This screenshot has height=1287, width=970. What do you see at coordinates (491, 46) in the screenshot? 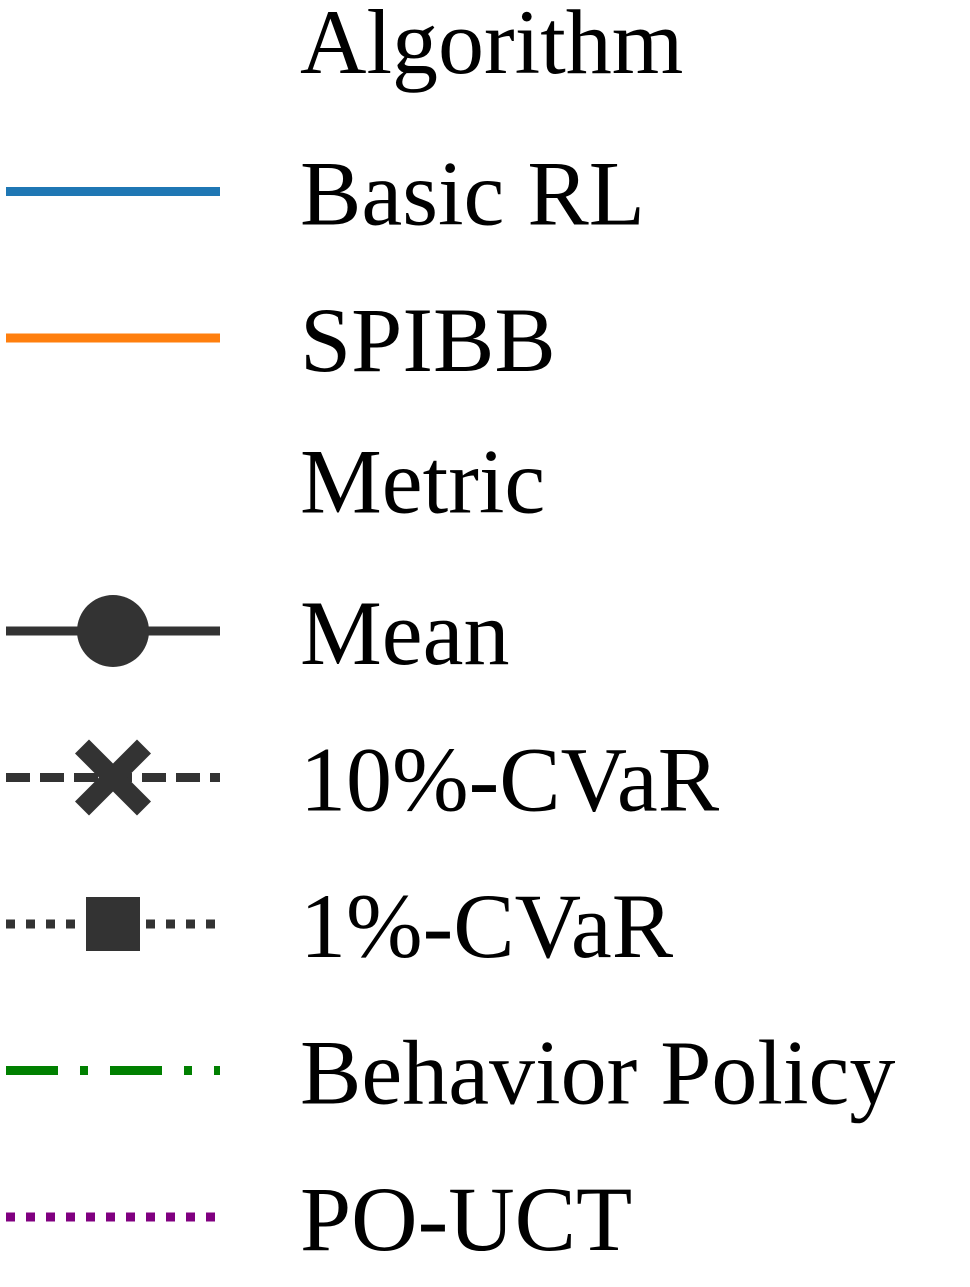
I see `legend-group-title-algorithm: Algorithm` at bounding box center [491, 46].